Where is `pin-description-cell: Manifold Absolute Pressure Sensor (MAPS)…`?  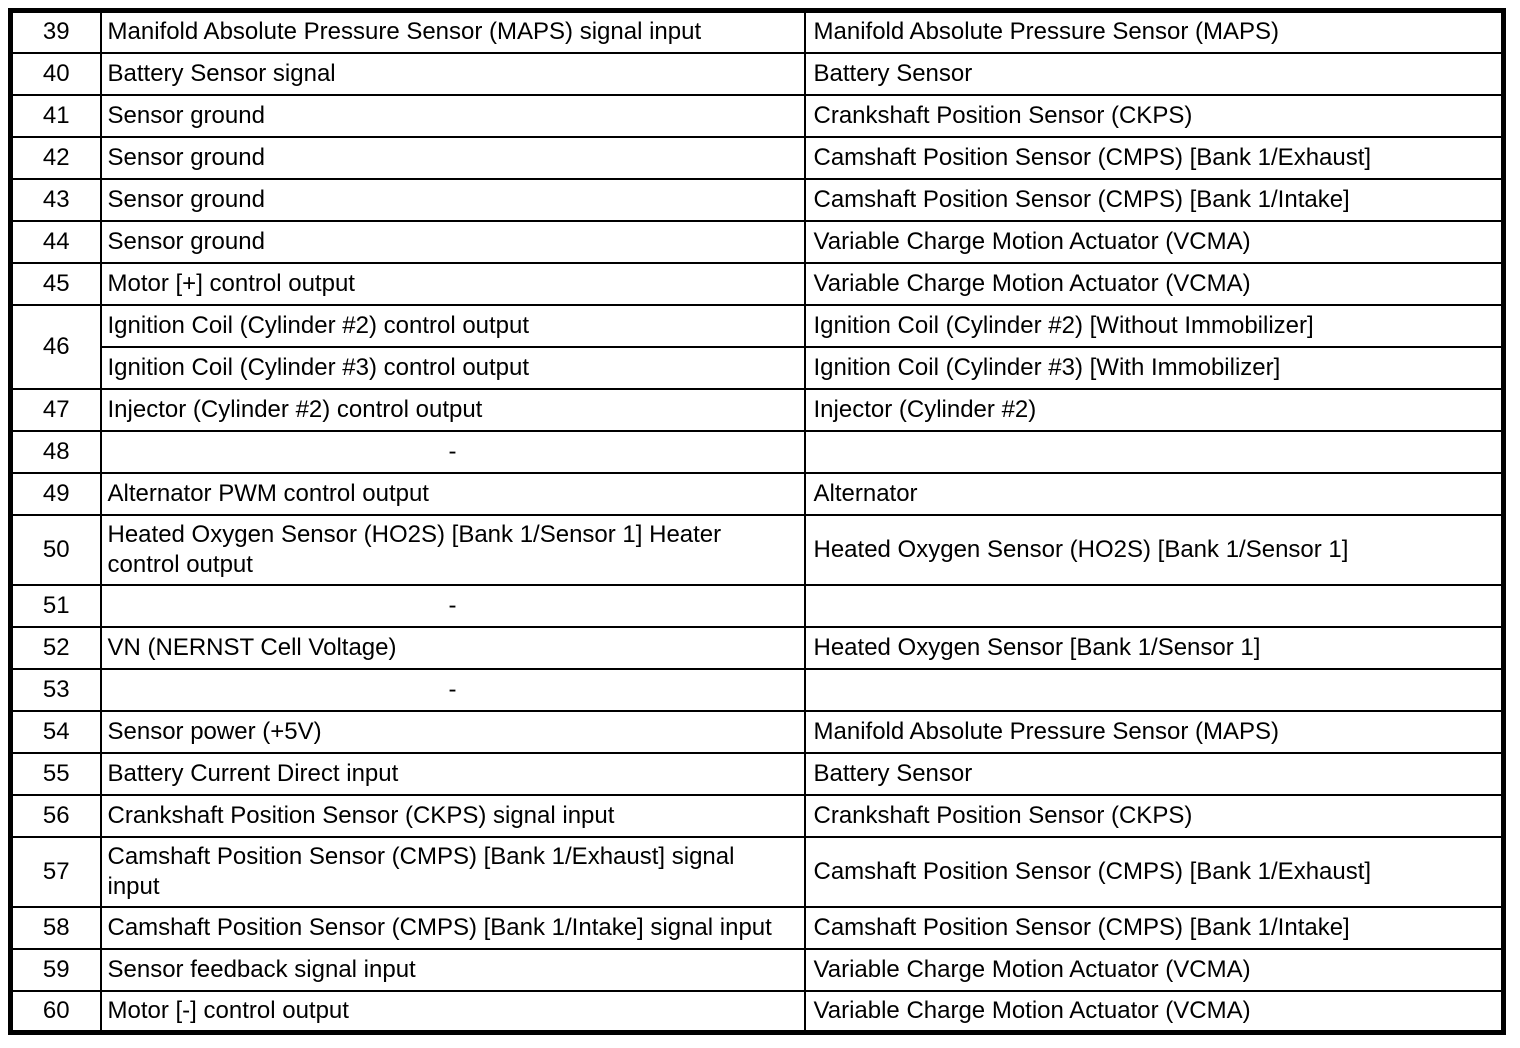 pin-description-cell: Manifold Absolute Pressure Sensor (MAPS)… is located at coordinates (452, 31).